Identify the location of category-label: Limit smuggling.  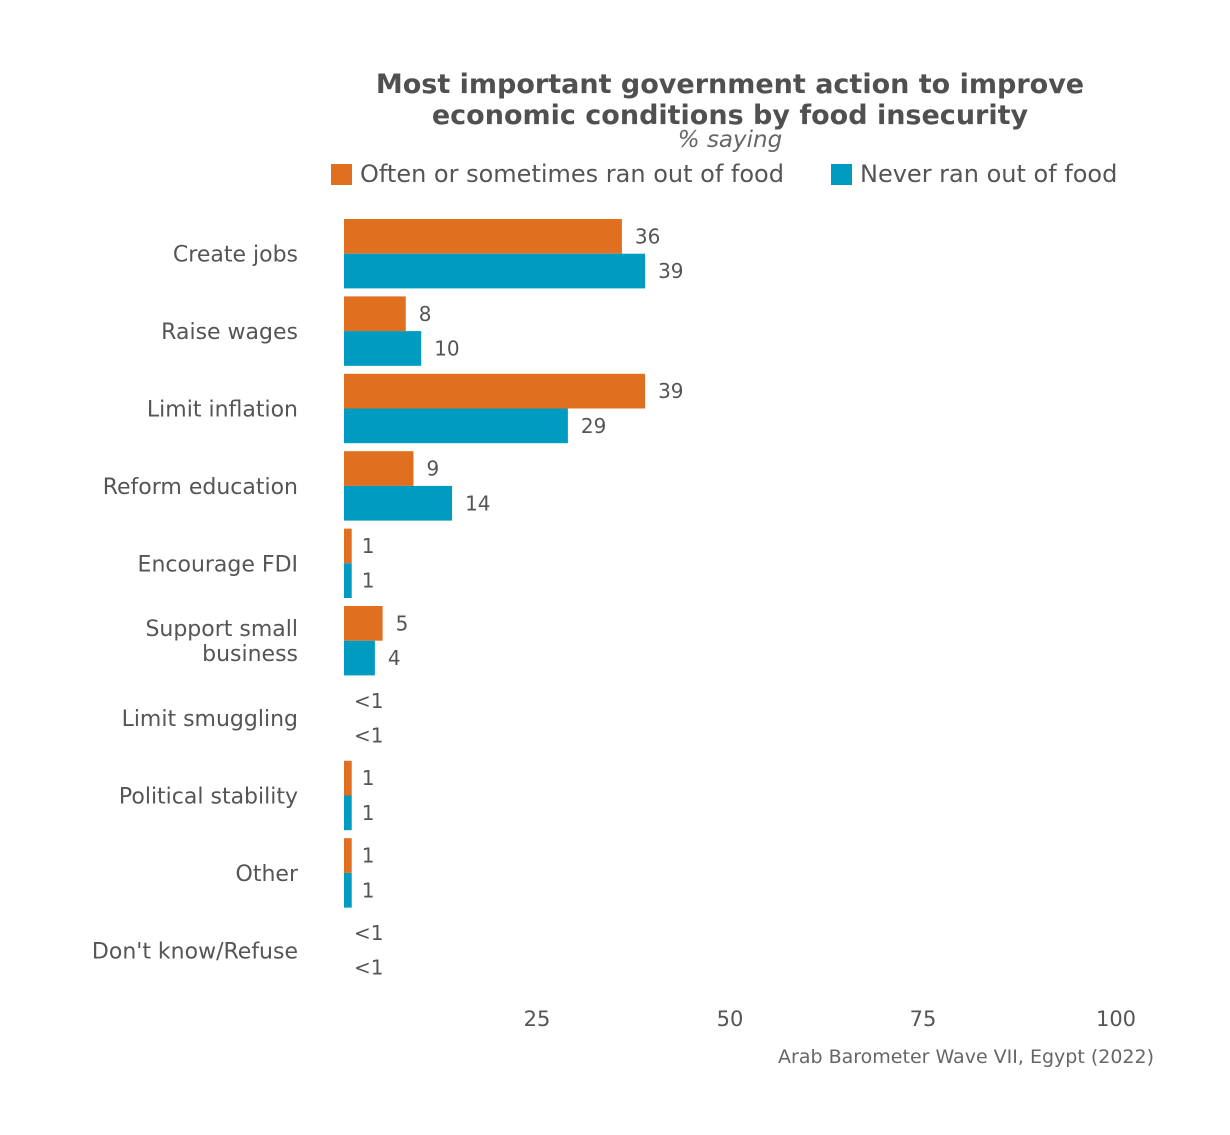
(210, 719).